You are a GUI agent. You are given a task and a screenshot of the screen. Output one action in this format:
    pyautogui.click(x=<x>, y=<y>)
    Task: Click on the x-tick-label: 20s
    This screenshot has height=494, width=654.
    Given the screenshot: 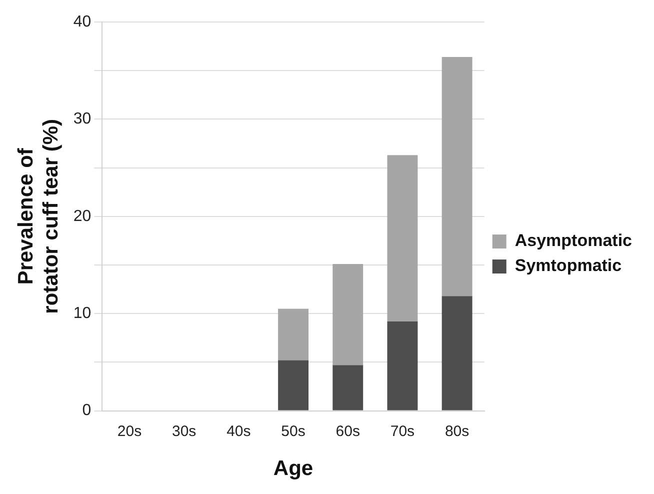 What is the action you would take?
    pyautogui.click(x=129, y=431)
    